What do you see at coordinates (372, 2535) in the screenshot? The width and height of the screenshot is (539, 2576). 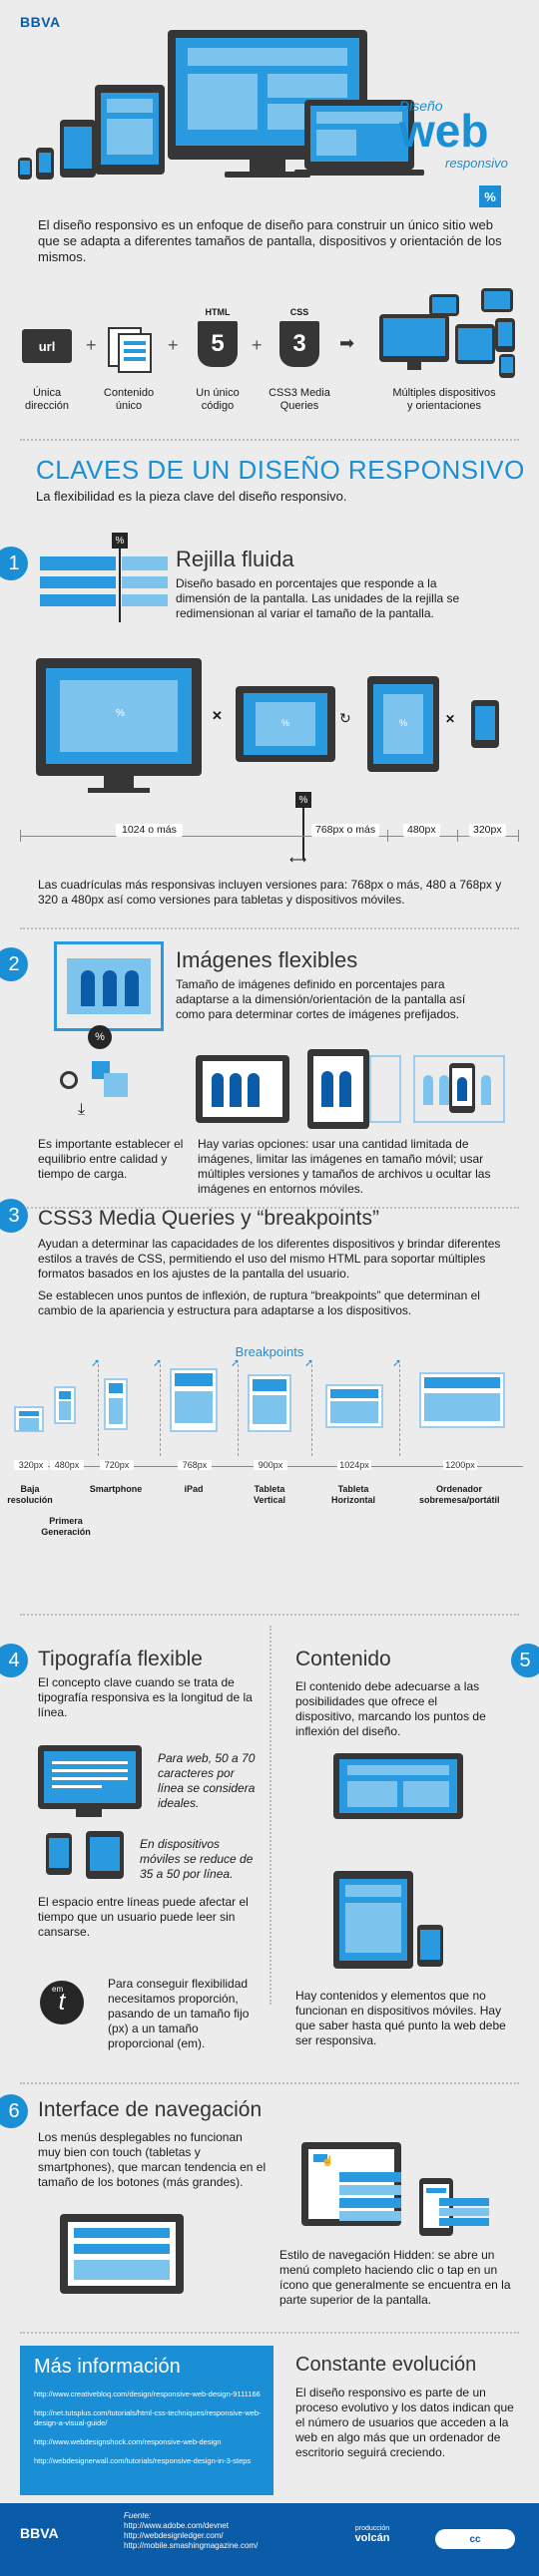 I see `volcan-logo: producción volcán` at bounding box center [372, 2535].